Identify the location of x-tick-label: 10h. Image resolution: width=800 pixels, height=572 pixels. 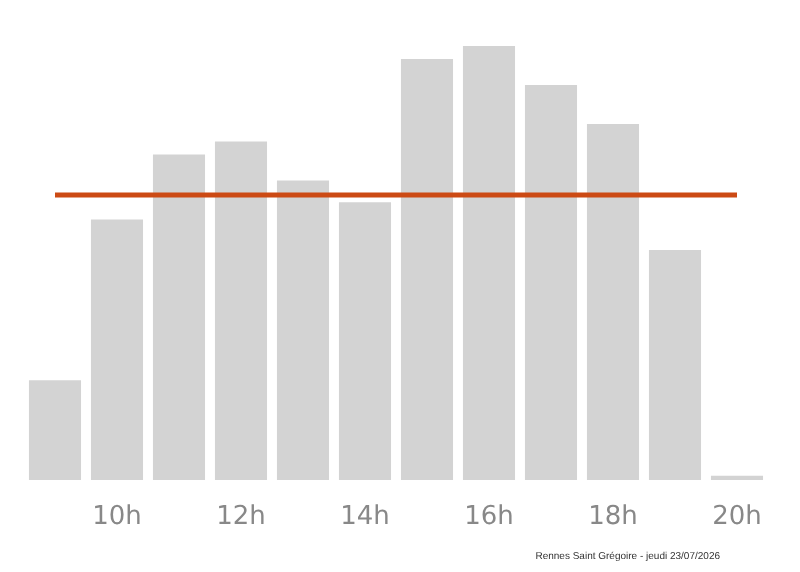
(117, 517).